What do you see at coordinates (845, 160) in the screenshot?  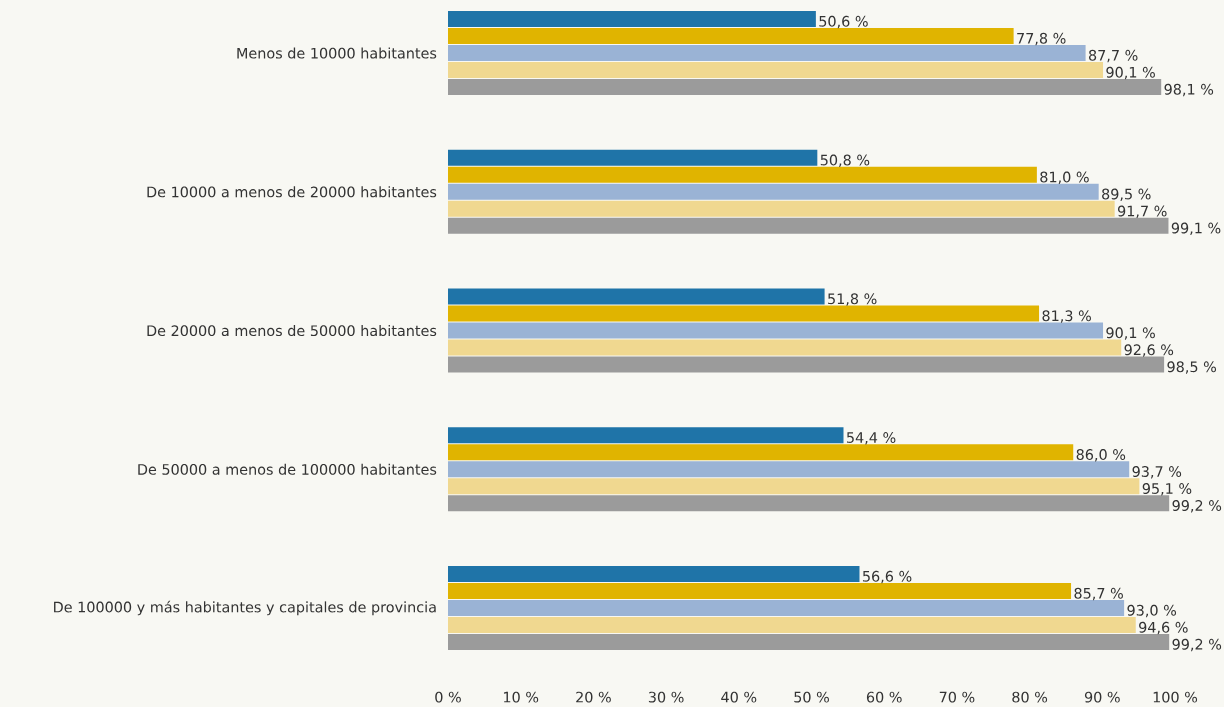 I see `data-label: 50,8 %` at bounding box center [845, 160].